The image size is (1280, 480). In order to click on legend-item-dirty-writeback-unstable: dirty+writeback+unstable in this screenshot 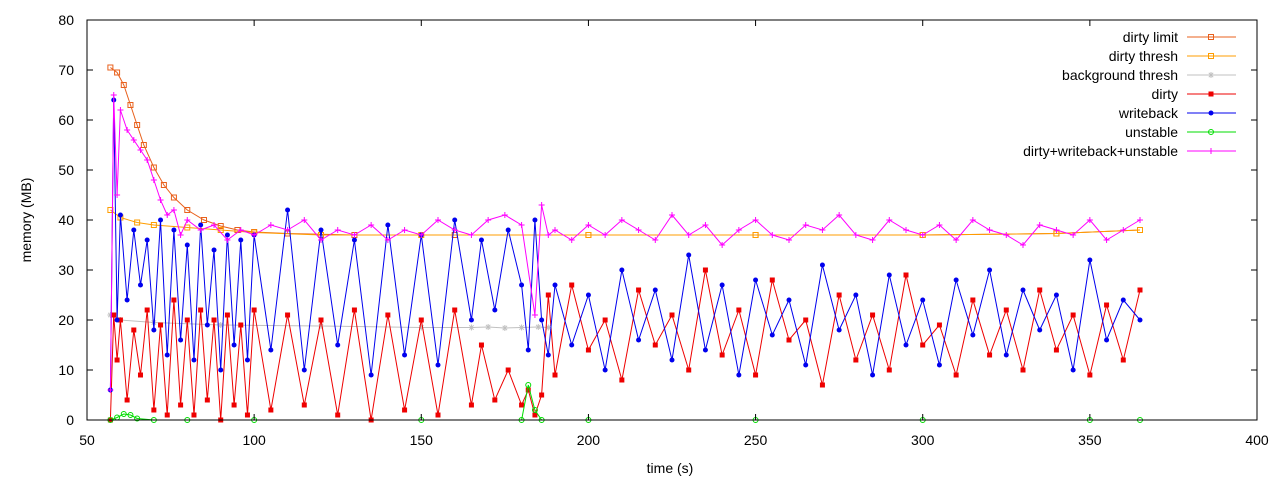, I will do `click(1129, 151)`.